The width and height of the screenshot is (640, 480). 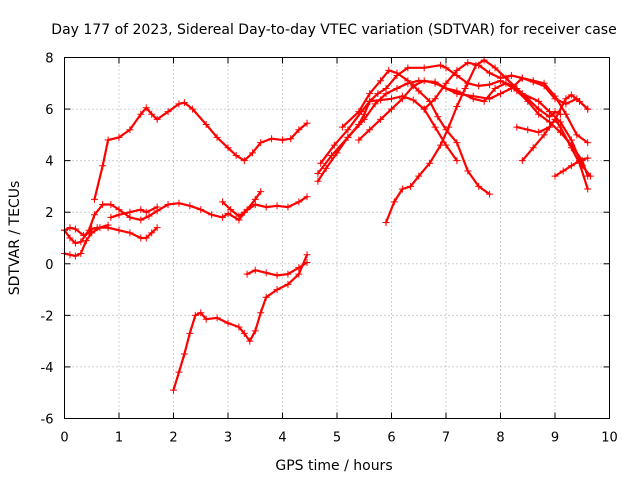 I want to click on x-tick-label: 6, so click(x=391, y=438).